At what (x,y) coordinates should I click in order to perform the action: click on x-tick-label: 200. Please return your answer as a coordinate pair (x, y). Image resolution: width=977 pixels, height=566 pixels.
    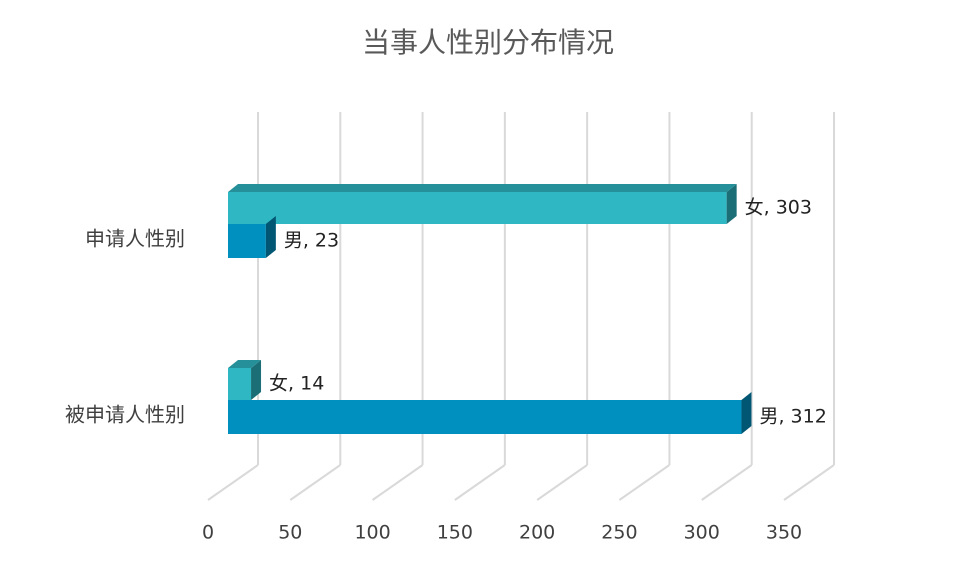
    Looking at the image, I should click on (537, 533).